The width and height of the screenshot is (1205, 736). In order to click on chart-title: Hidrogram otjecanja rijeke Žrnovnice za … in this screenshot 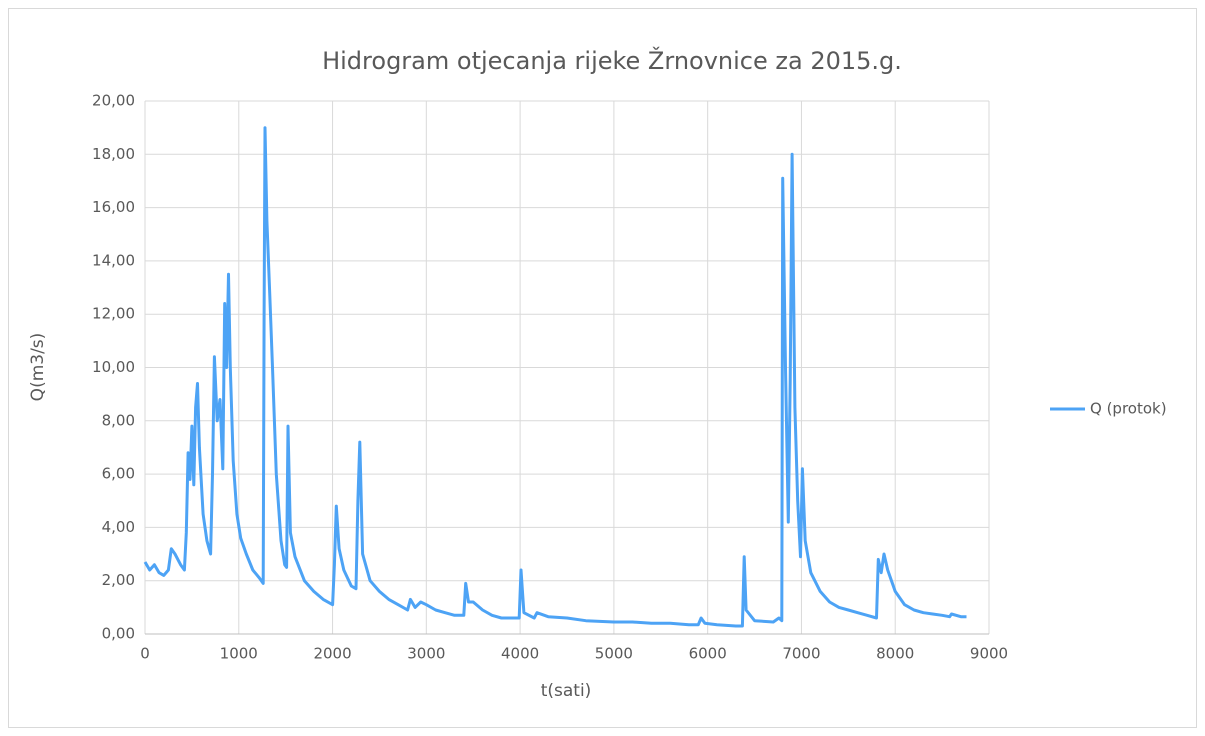, I will do `click(612, 60)`.